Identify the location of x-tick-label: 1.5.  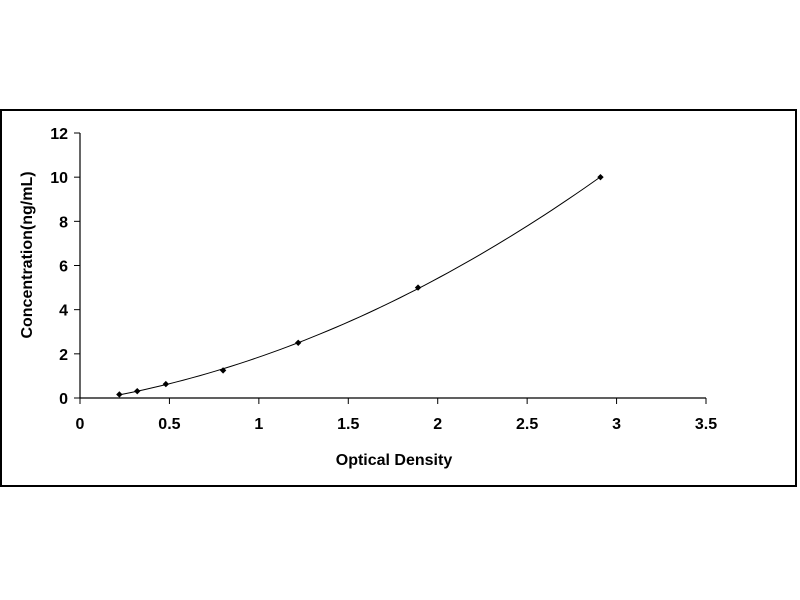
(348, 424).